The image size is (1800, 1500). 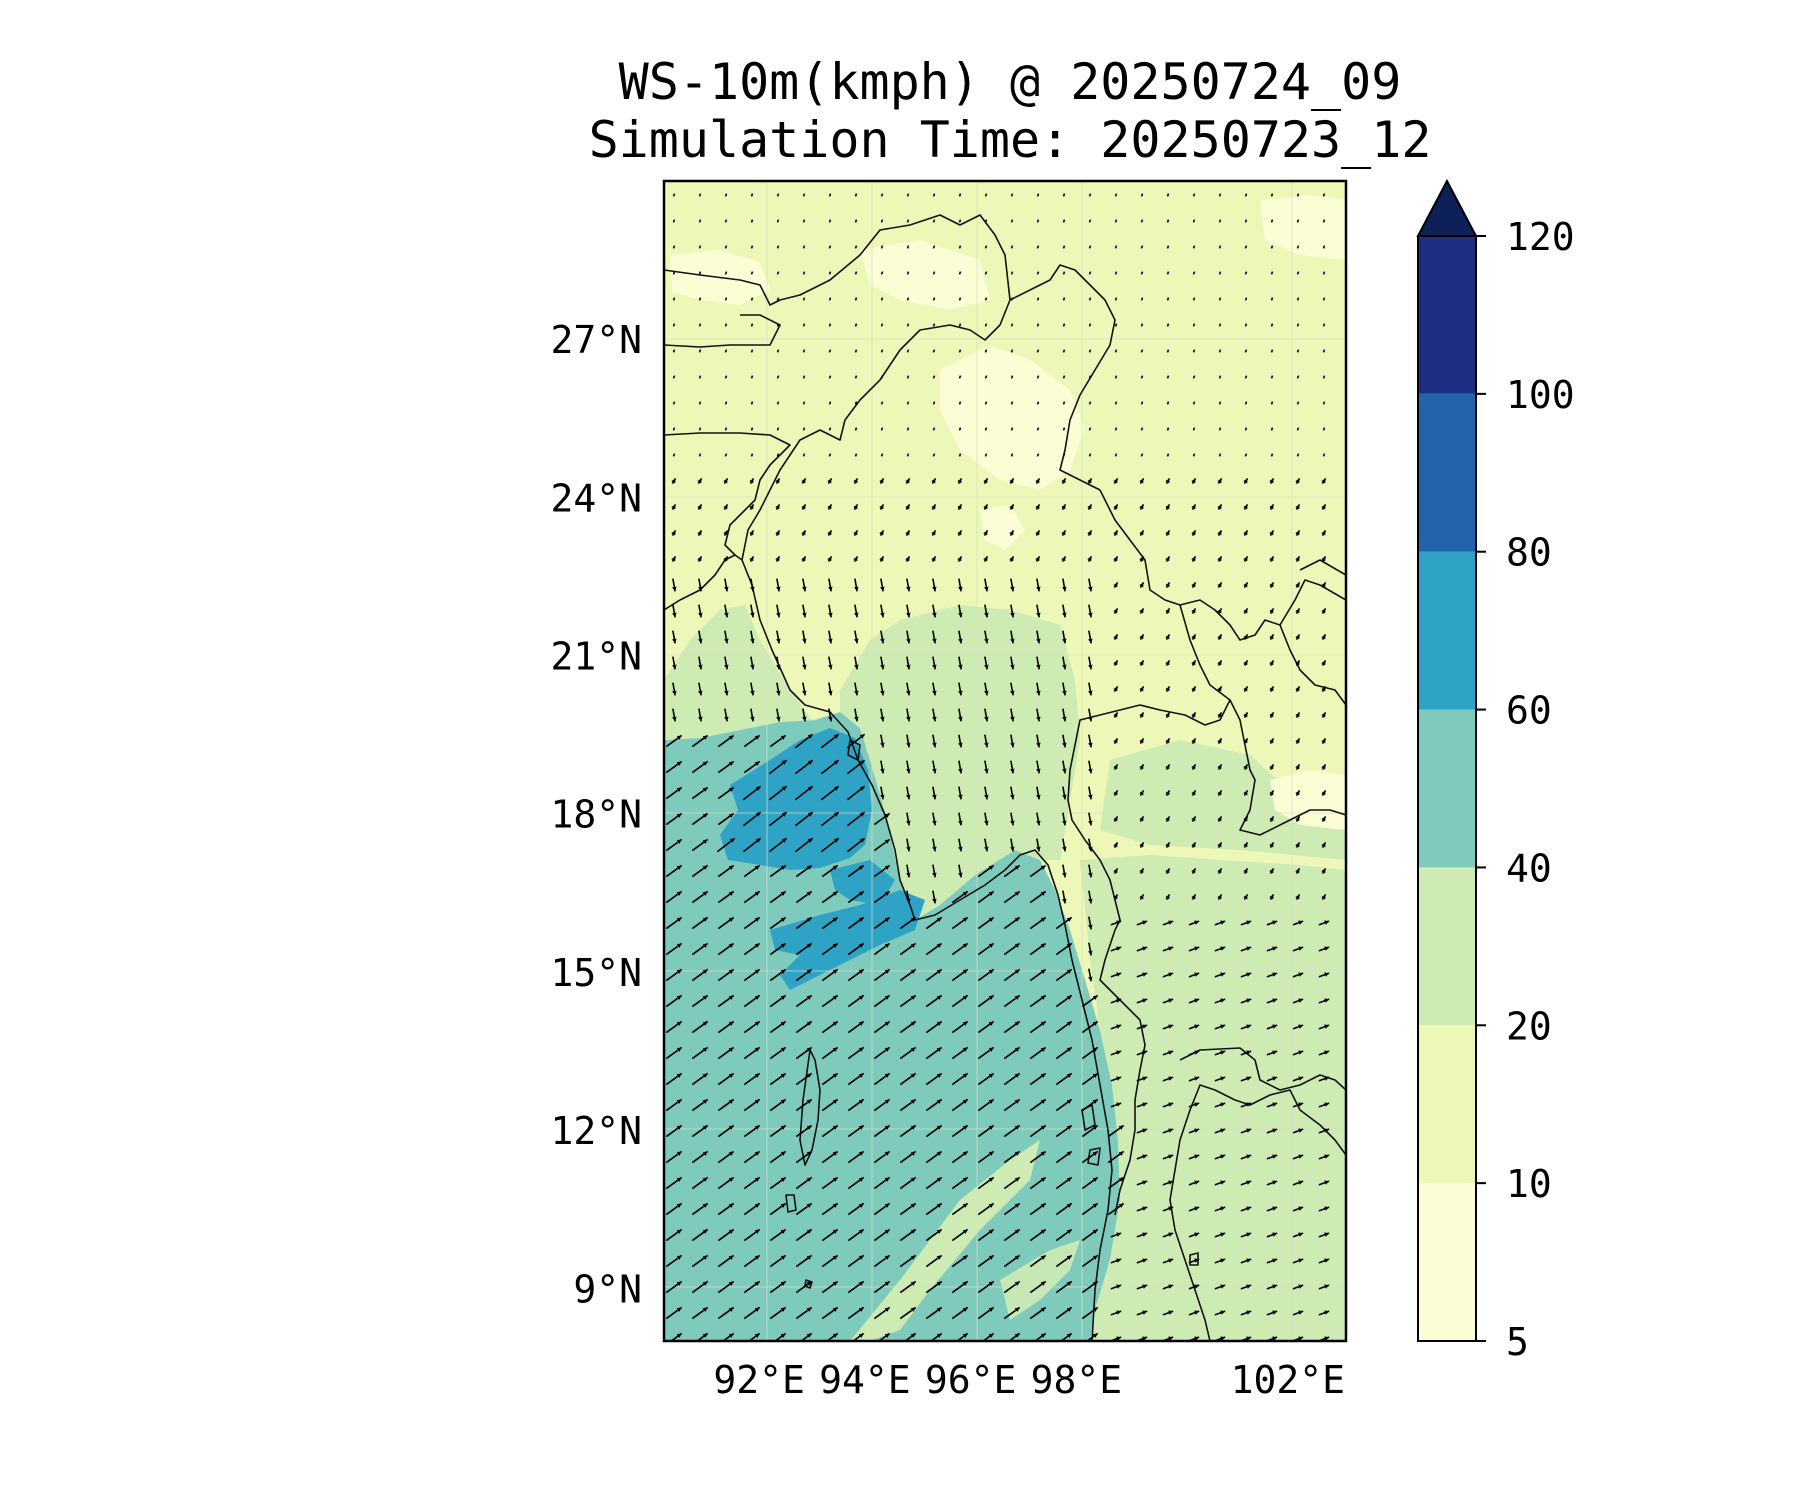 What do you see at coordinates (1447, 630) in the screenshot?
I see `colorbar-segment` at bounding box center [1447, 630].